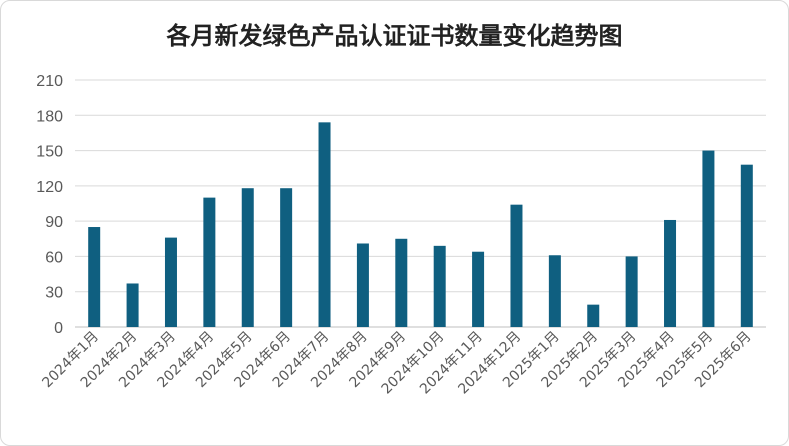 The width and height of the screenshot is (789, 446). What do you see at coordinates (58, 328) in the screenshot?
I see `y-tick-label: 0` at bounding box center [58, 328].